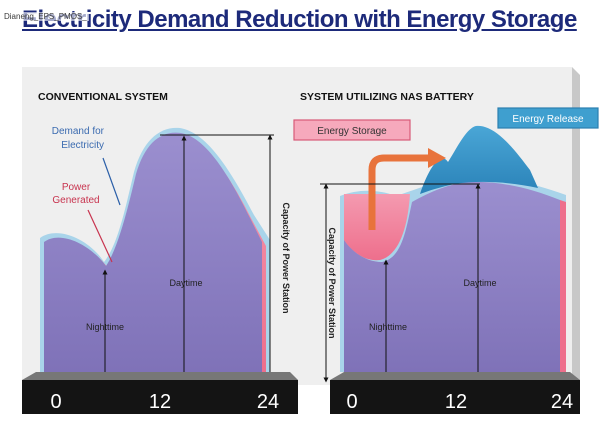  What do you see at coordinates (332, 282) in the screenshot?
I see `right-capacity-label: Capacity of Power Station` at bounding box center [332, 282].